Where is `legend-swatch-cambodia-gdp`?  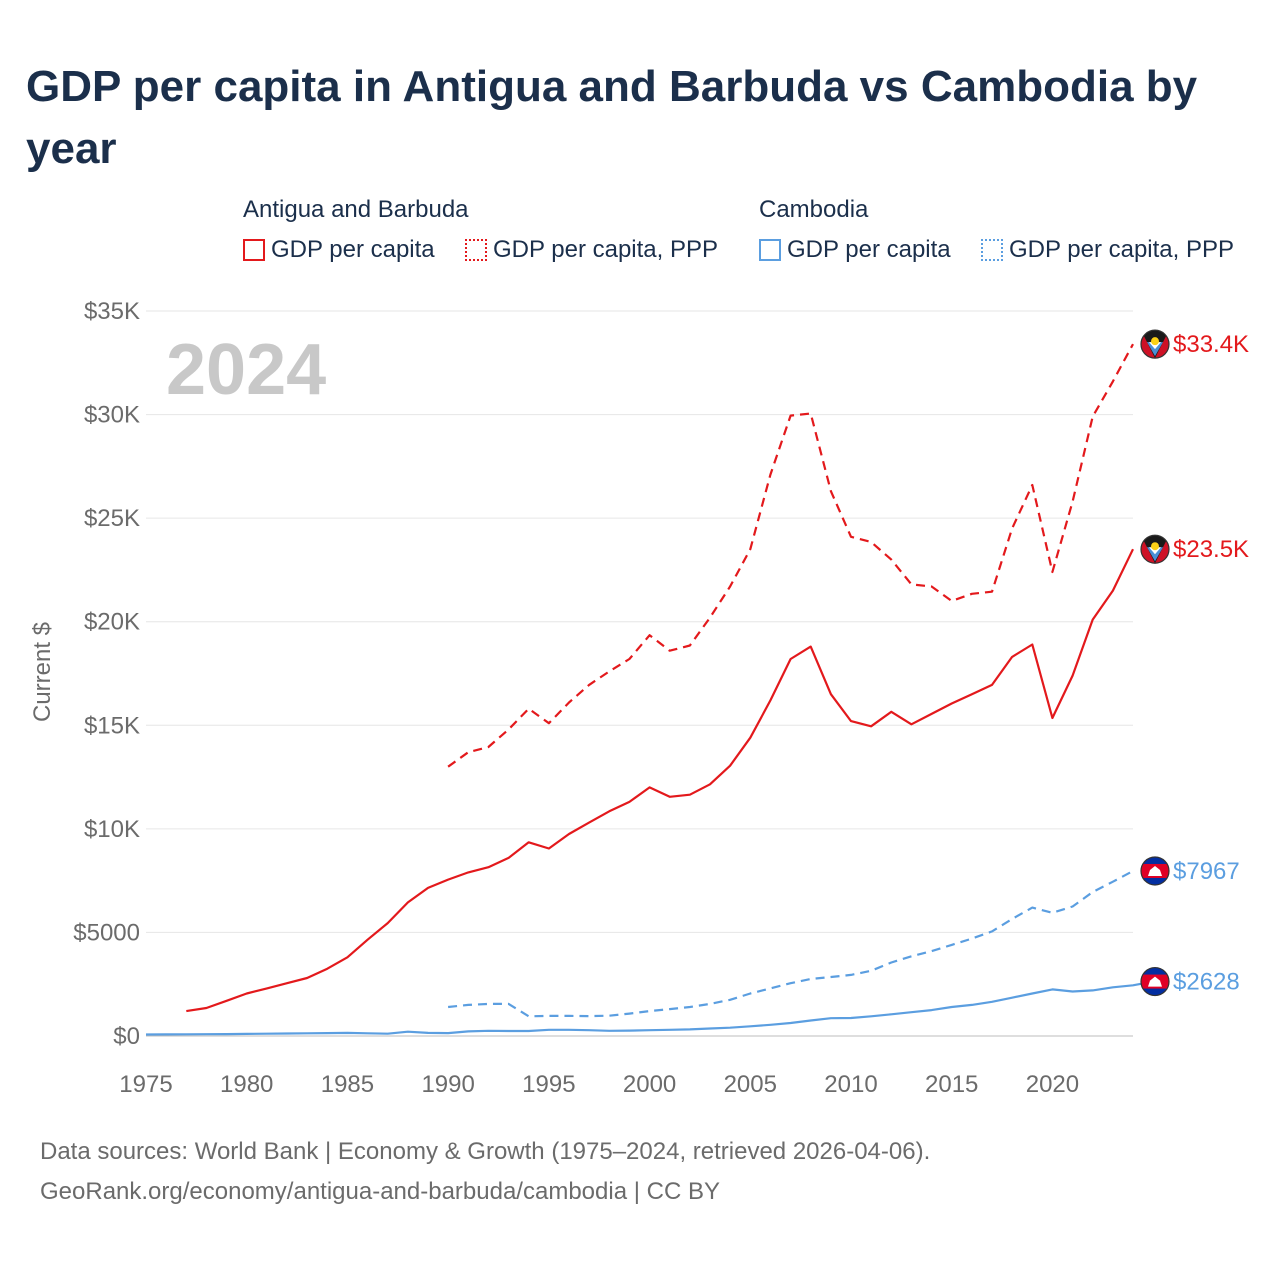
legend-swatch-cambodia-gdp is located at coordinates (770, 250).